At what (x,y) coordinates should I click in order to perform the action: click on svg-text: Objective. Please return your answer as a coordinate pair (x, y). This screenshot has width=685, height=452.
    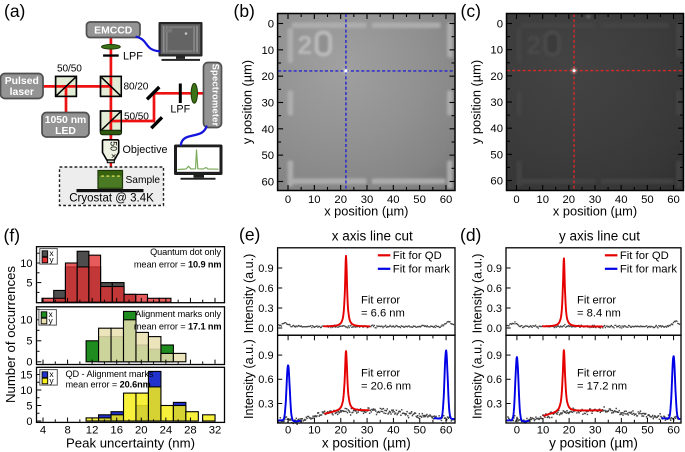
    Looking at the image, I should click on (145, 150).